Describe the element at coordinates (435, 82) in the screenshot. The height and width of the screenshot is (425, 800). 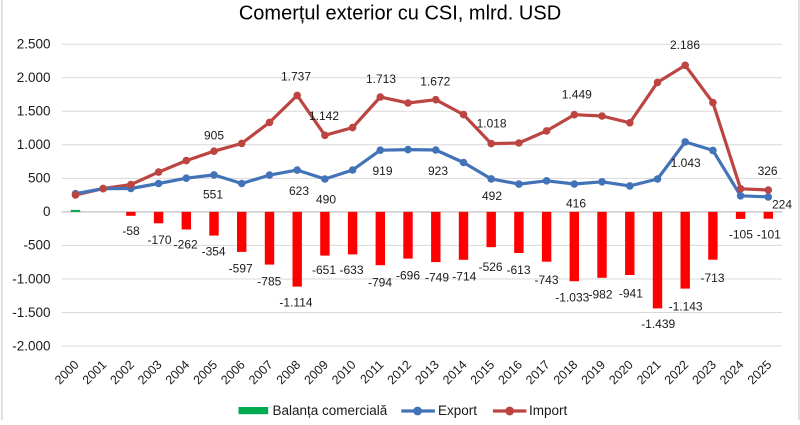
I see `svg-text: 1.672` at that location.